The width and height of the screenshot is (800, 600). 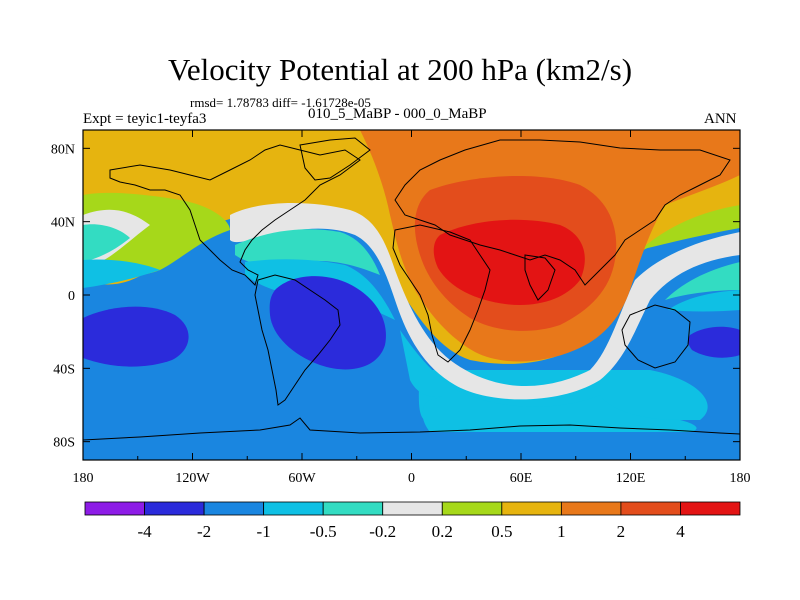 What do you see at coordinates (501, 531) in the screenshot?
I see `colorbar-level-label: 0.5` at bounding box center [501, 531].